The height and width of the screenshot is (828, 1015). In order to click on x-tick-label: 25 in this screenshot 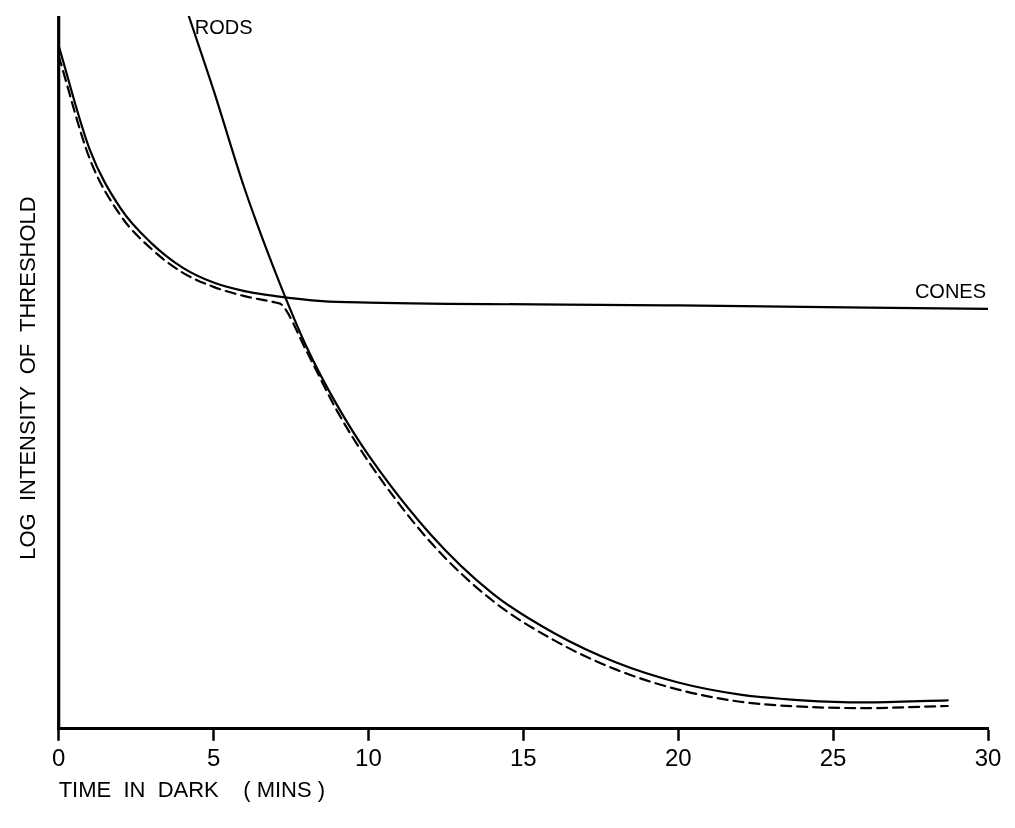, I will do `click(833, 757)`.